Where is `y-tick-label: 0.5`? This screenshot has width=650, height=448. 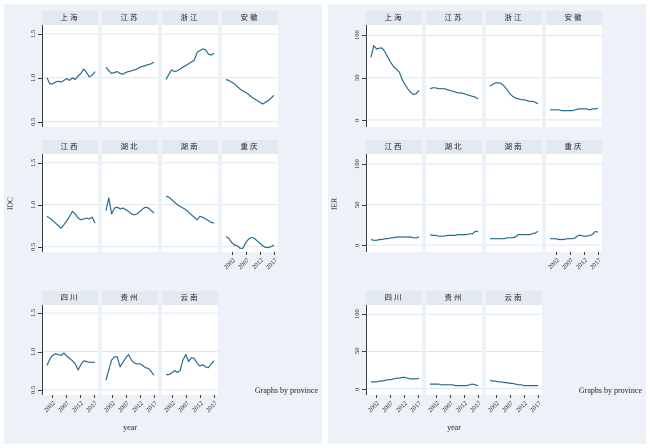 y-tick-label: 0.5 is located at coordinates (33, 389).